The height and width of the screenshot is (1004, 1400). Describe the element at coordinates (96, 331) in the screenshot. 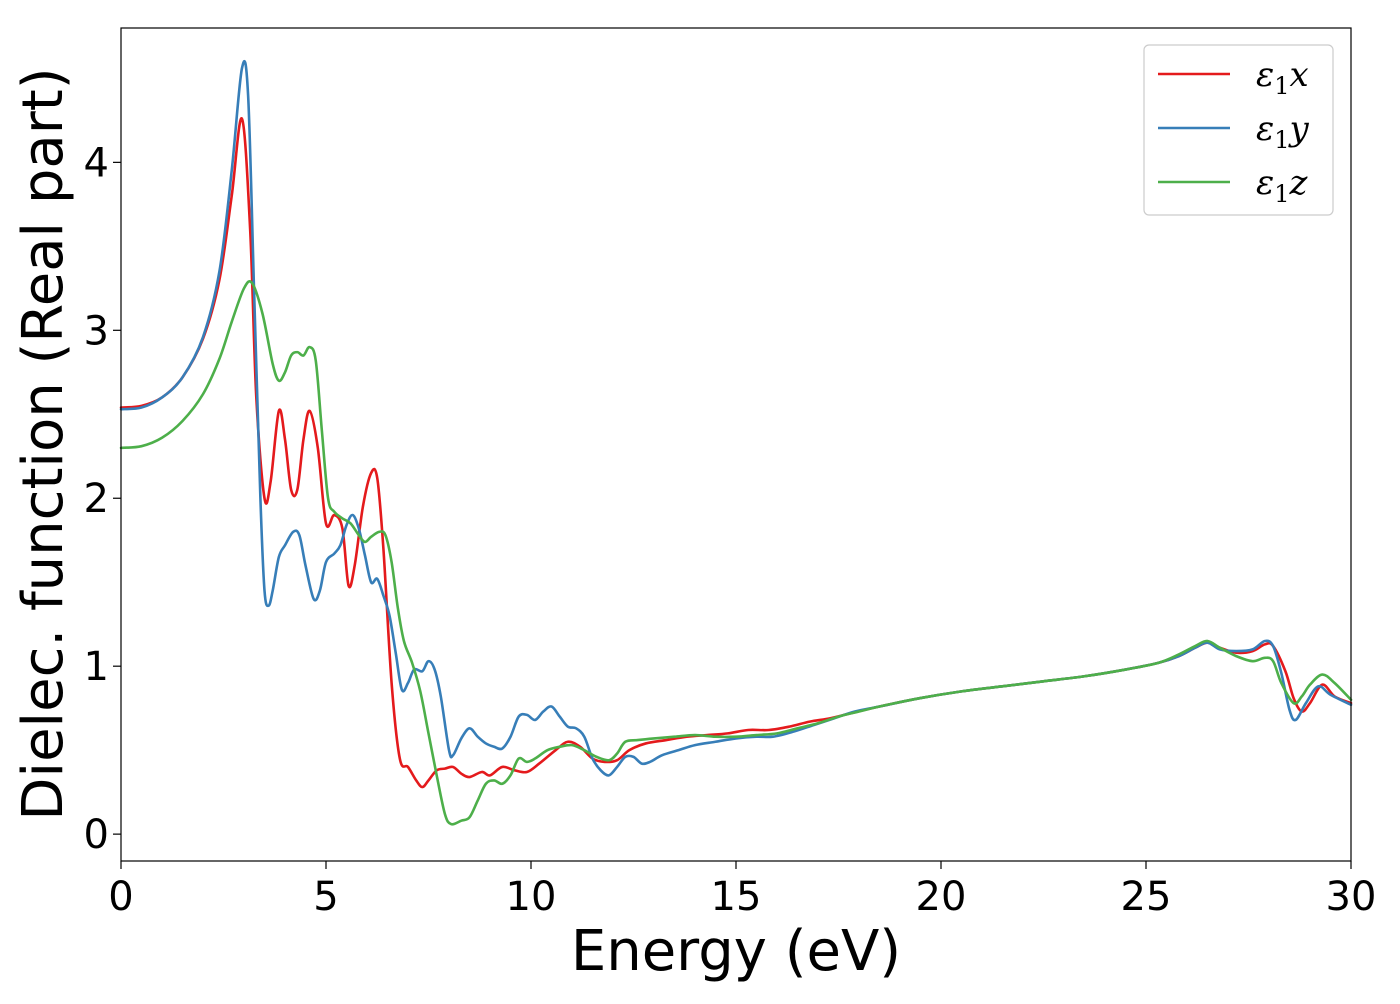

I see `y-tick-label: 3` at that location.